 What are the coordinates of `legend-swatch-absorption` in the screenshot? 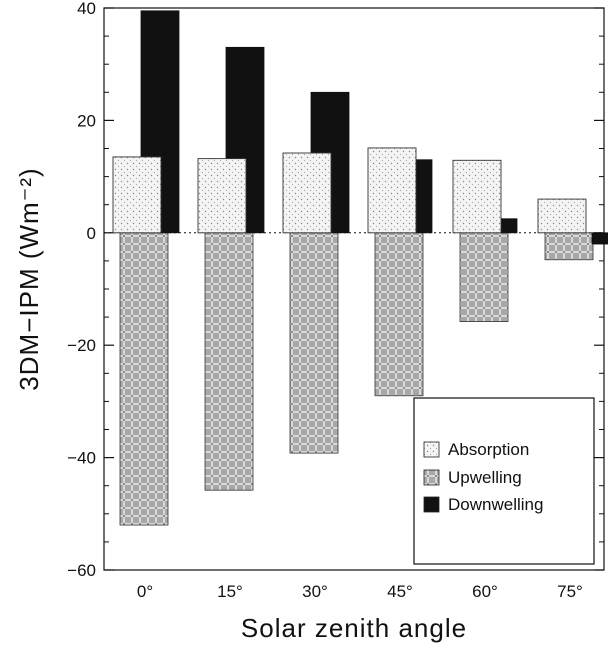 It's located at (431, 449).